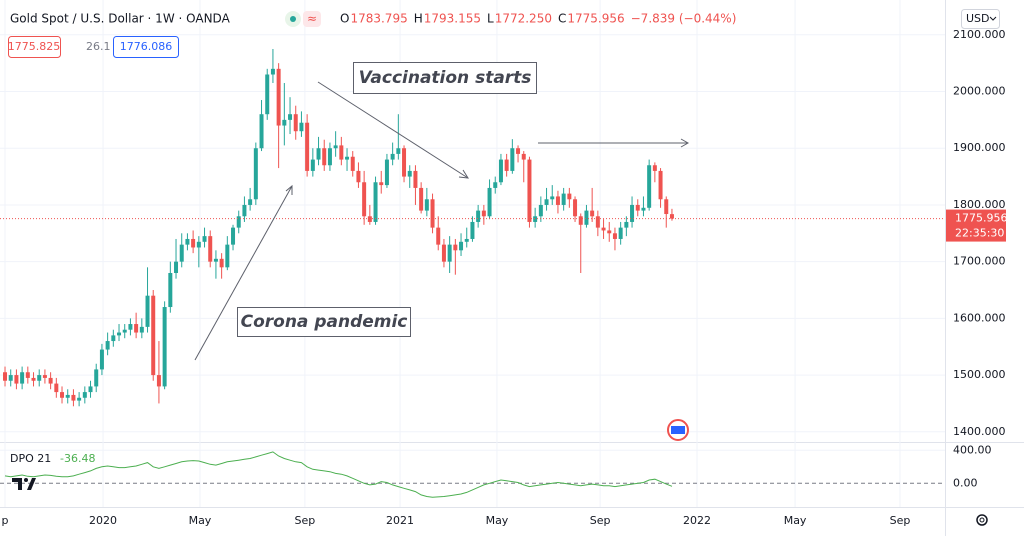  I want to click on symbol-title: Gold Spot / U.S. Dollar · 1W · OANDA, so click(120, 19).